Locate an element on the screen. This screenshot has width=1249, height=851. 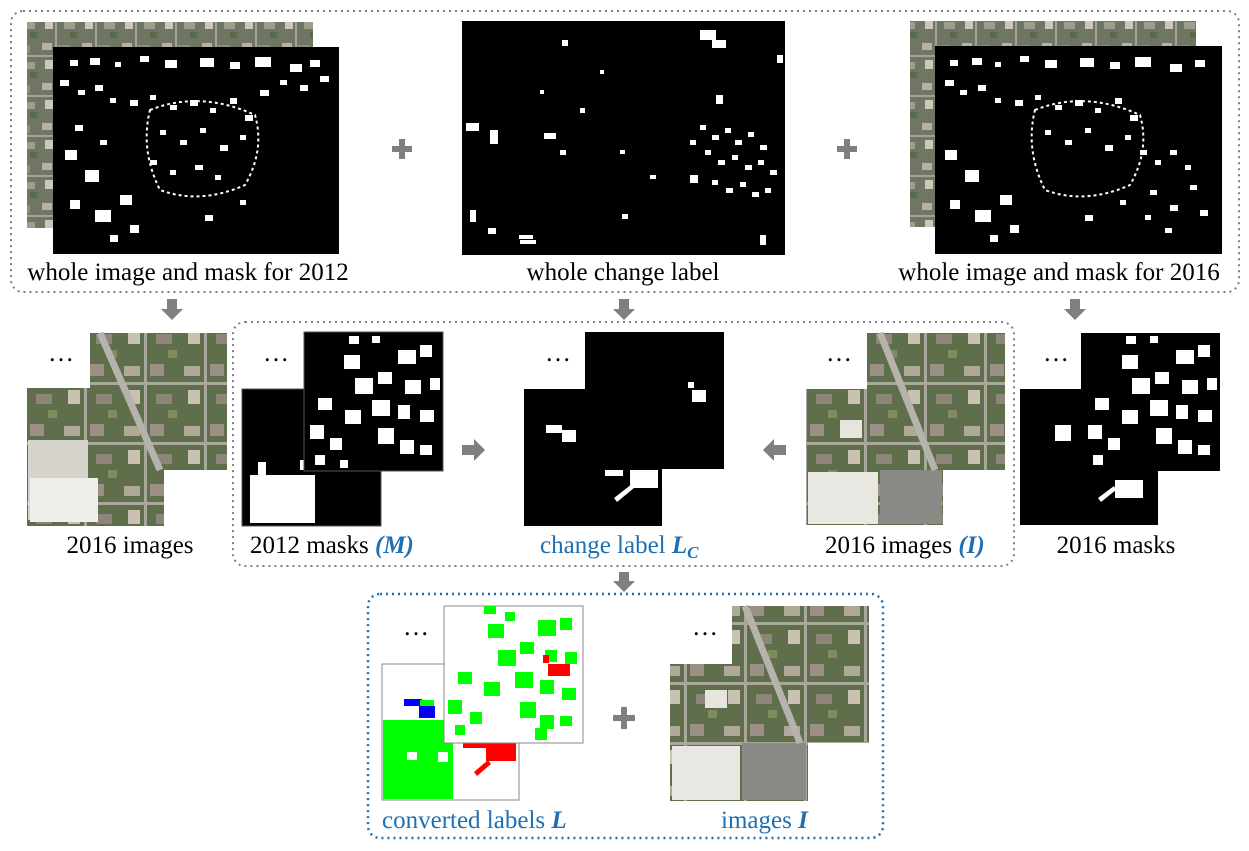
whole-2016-stack is located at coordinates (1066, 137).